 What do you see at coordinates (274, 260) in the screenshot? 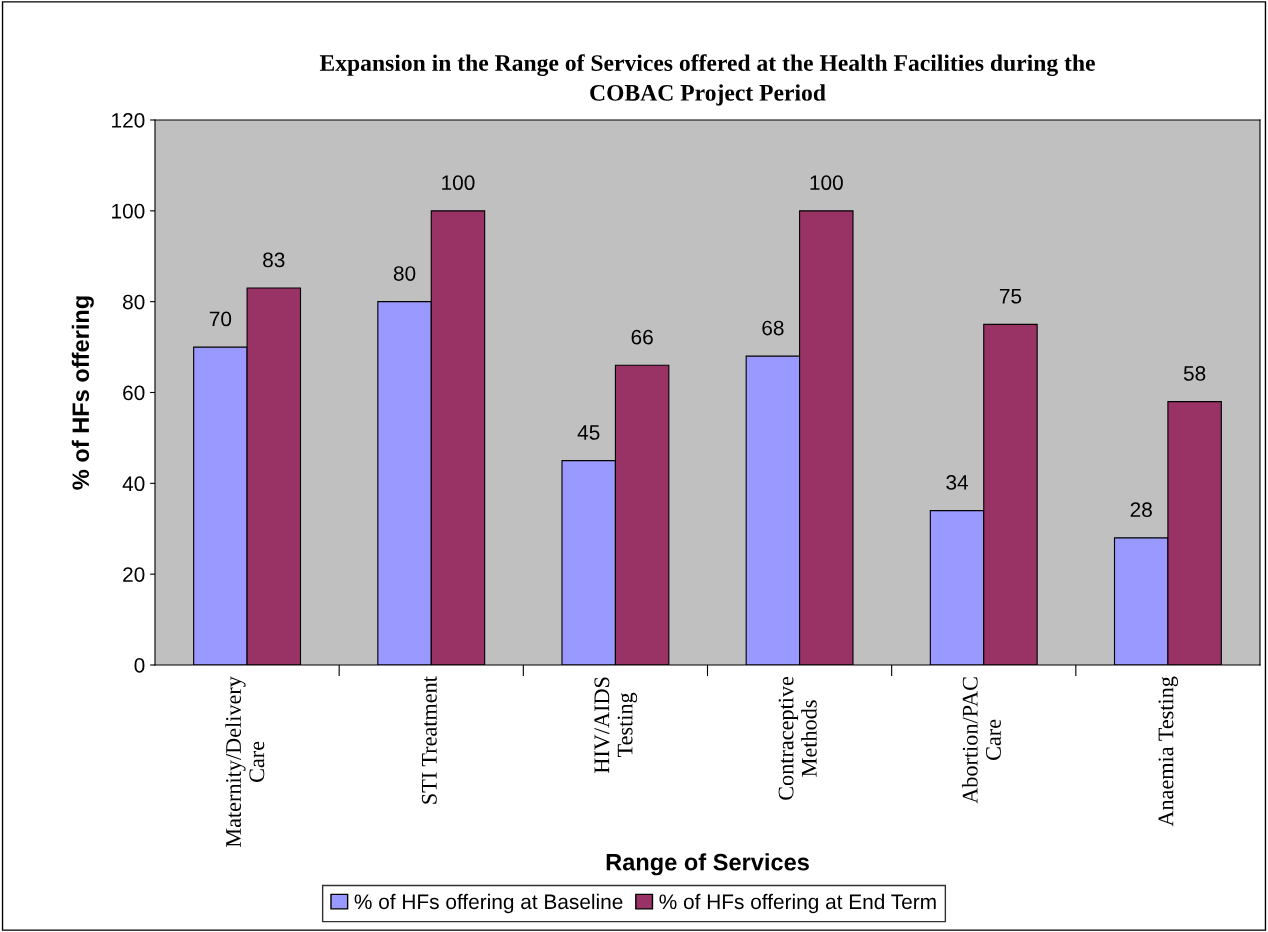
I see `data-label: 83` at bounding box center [274, 260].